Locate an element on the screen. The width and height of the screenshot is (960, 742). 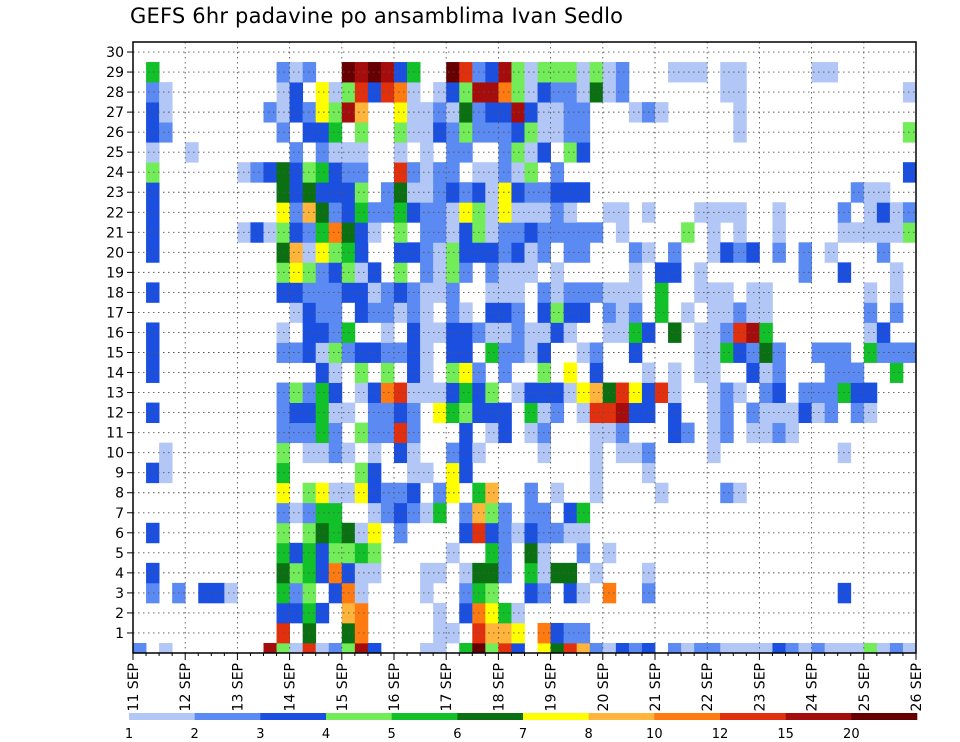
x-tick-label: 23 SEP is located at coordinates (760, 687).